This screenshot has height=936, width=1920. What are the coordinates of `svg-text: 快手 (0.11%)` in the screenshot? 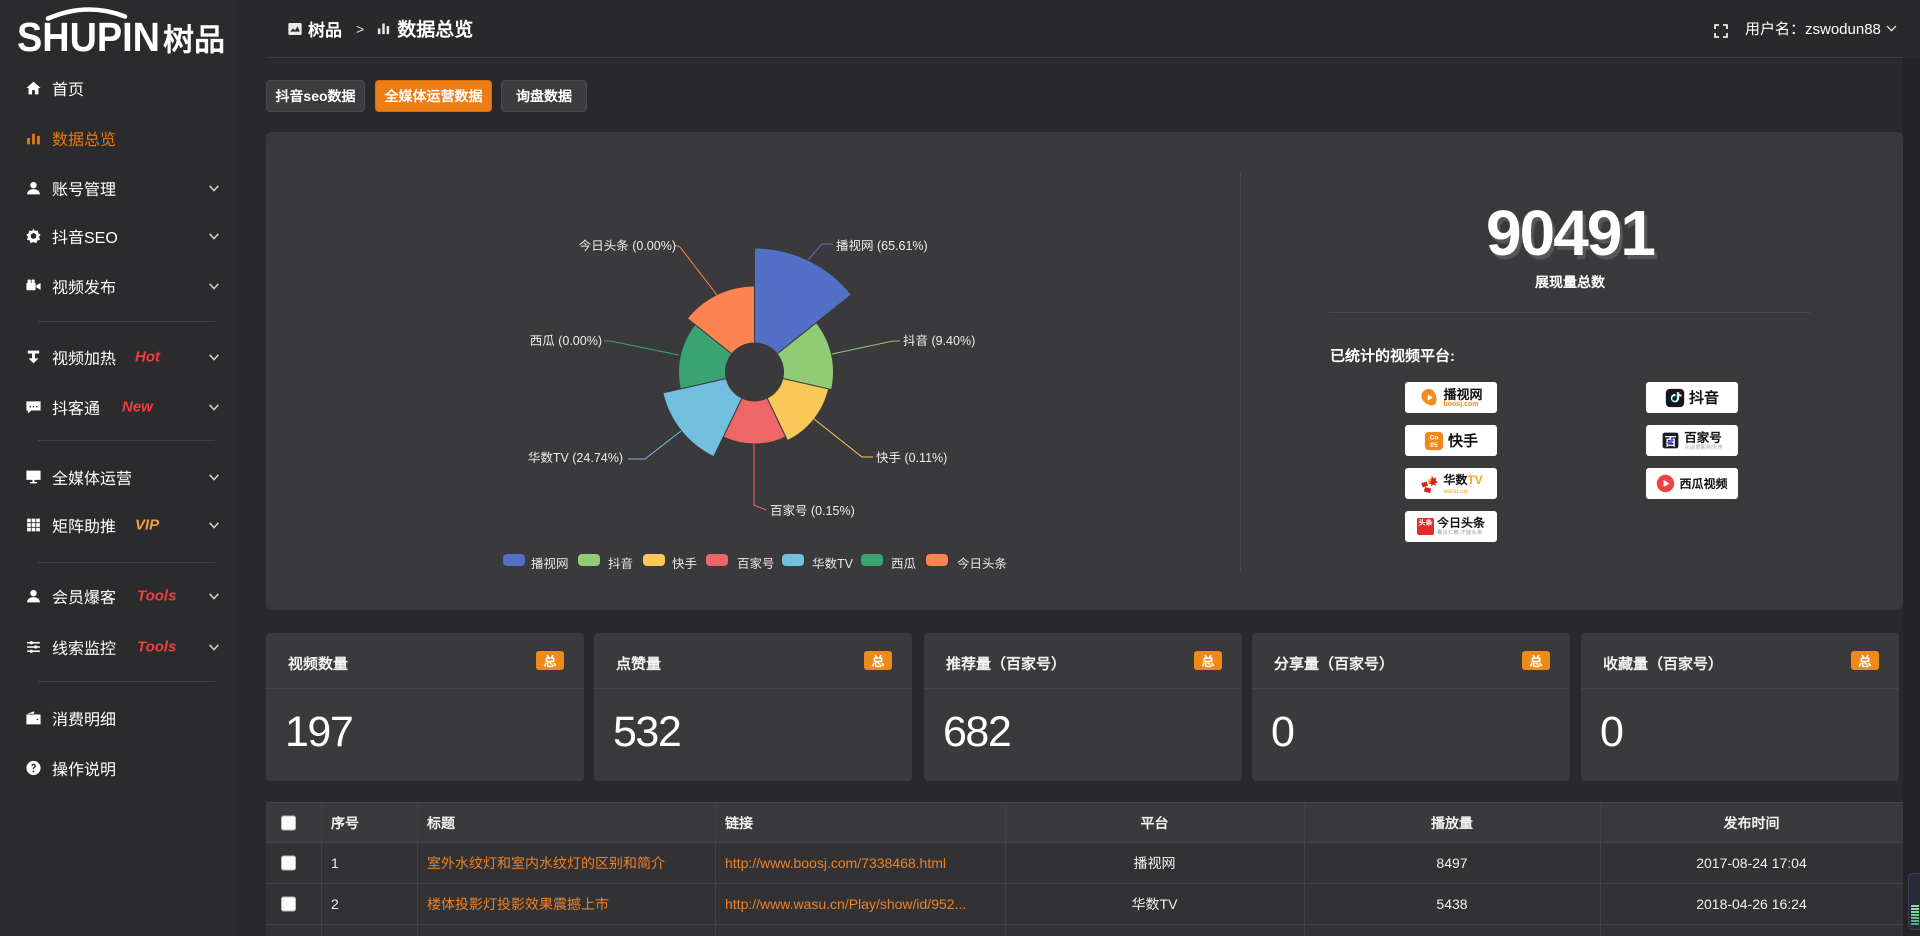 It's located at (911, 456).